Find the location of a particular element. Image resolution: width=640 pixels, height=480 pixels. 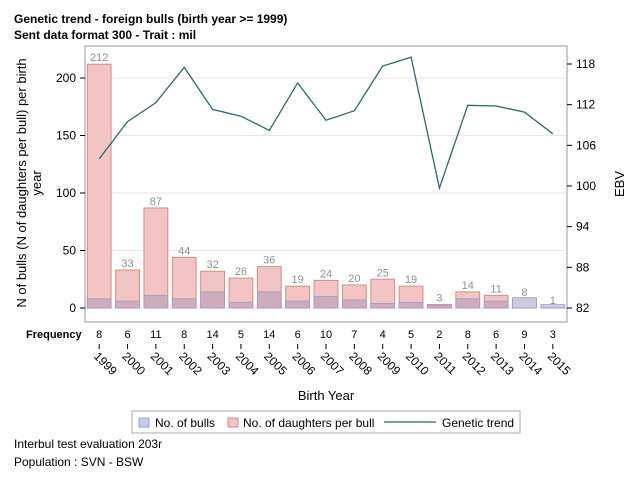

x-tick-label: 2004 is located at coordinates (247, 363).